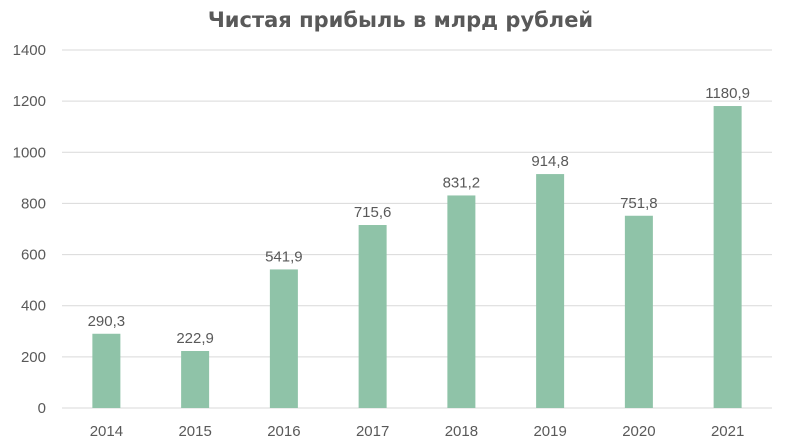 Image resolution: width=801 pixels, height=448 pixels. I want to click on y-tick-label: 400, so click(33, 306).